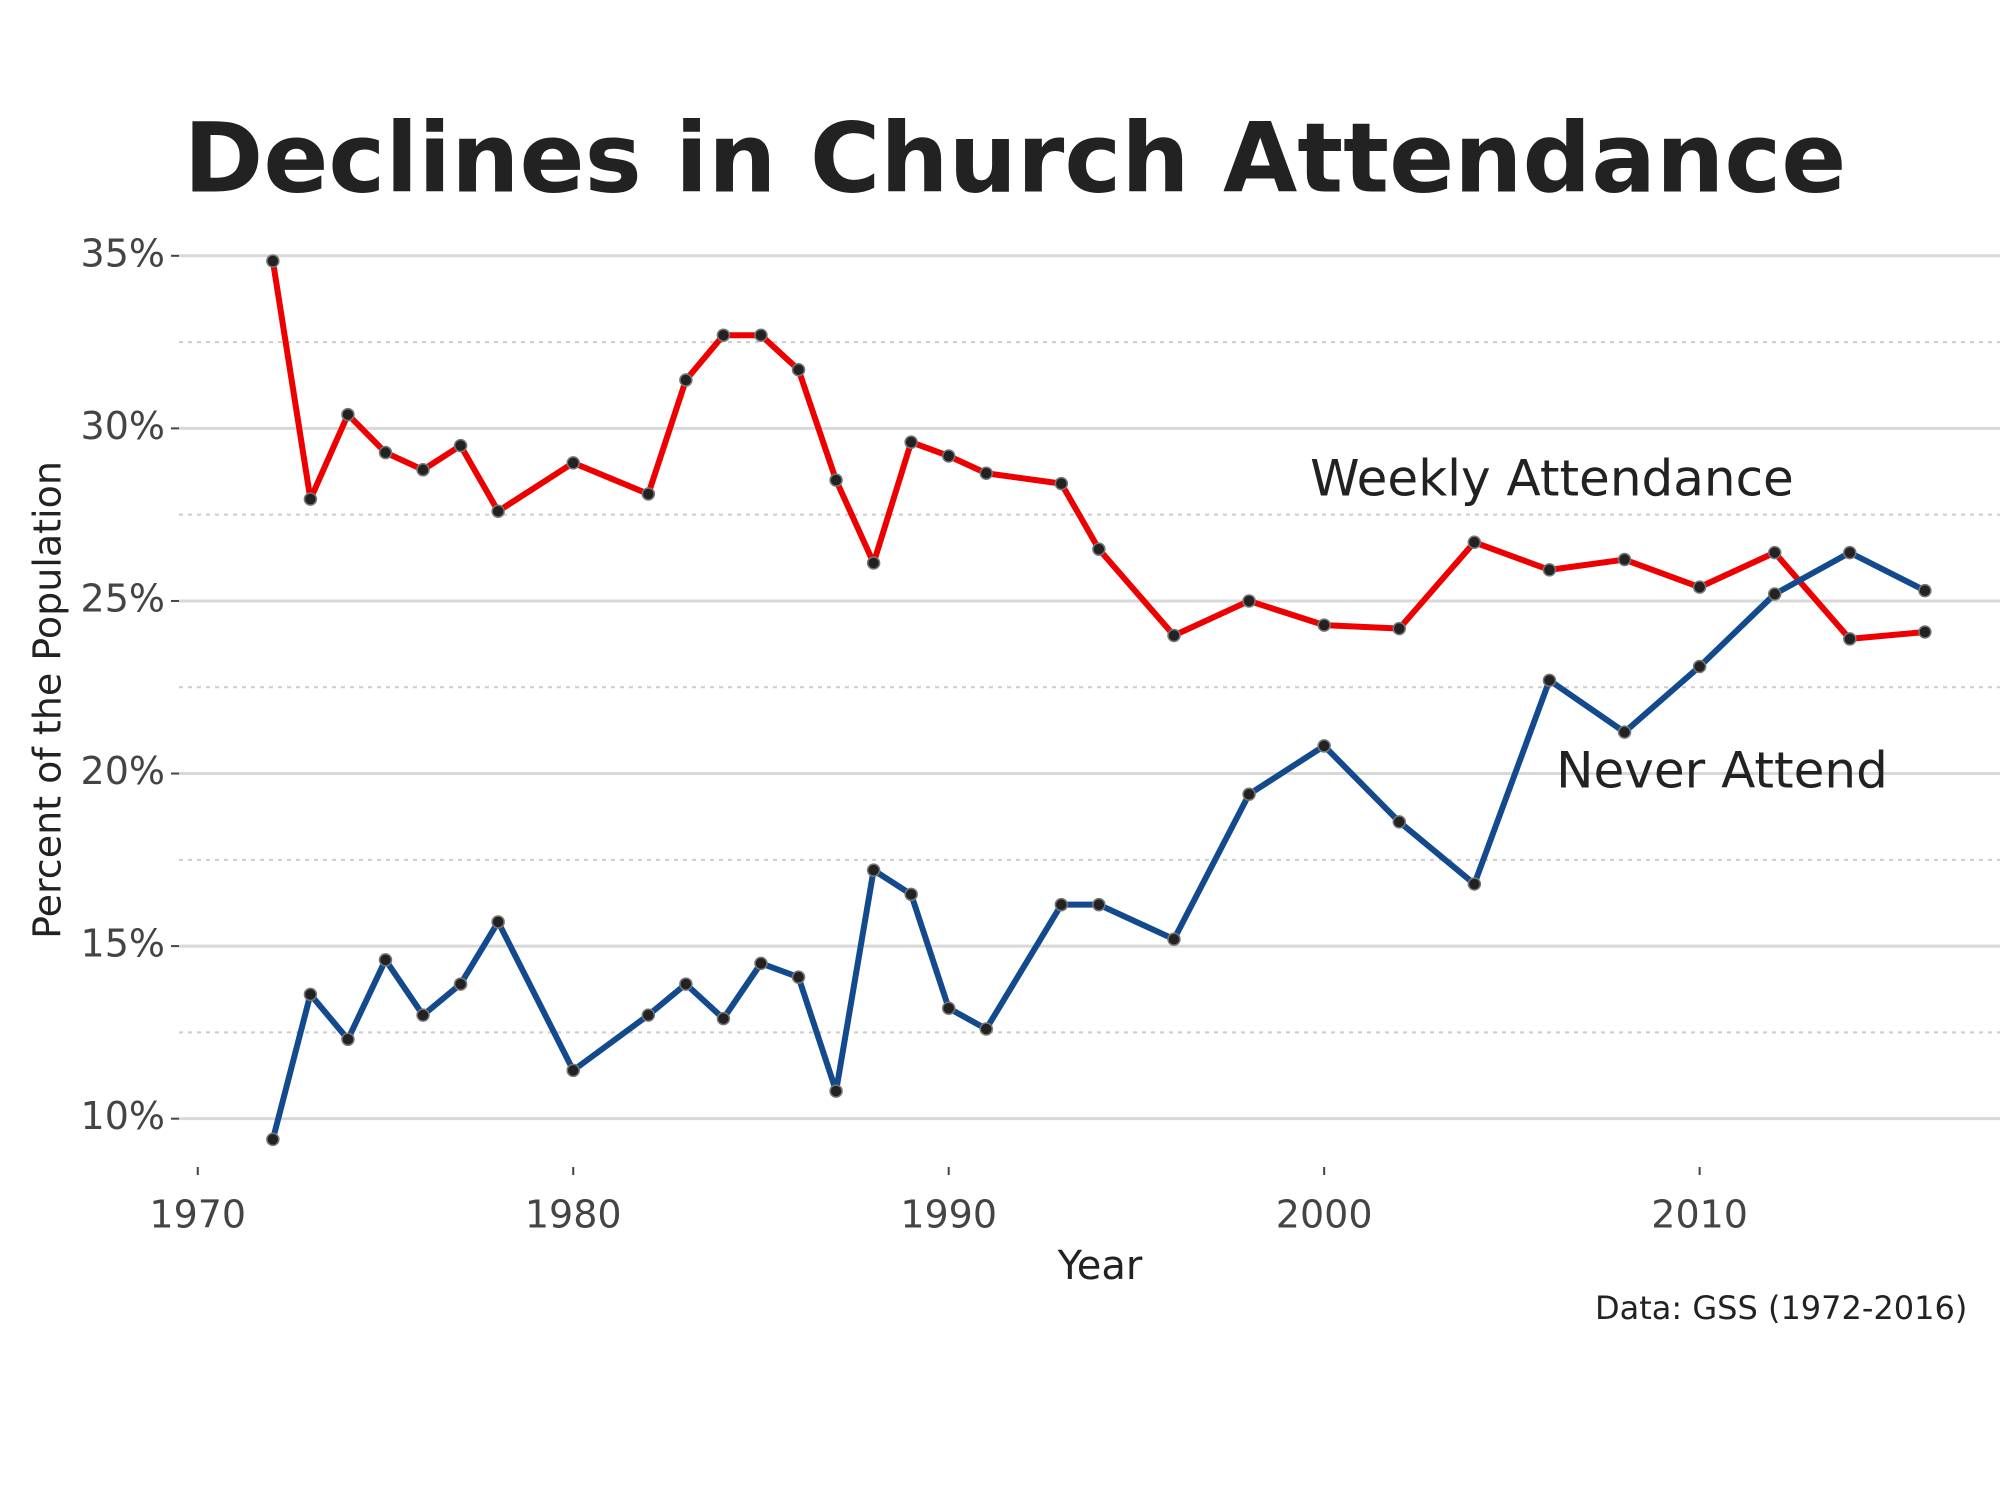 Image resolution: width=2000 pixels, height=1500 pixels. Describe the element at coordinates (123, 944) in the screenshot. I see `y-tick-label: 15%` at that location.